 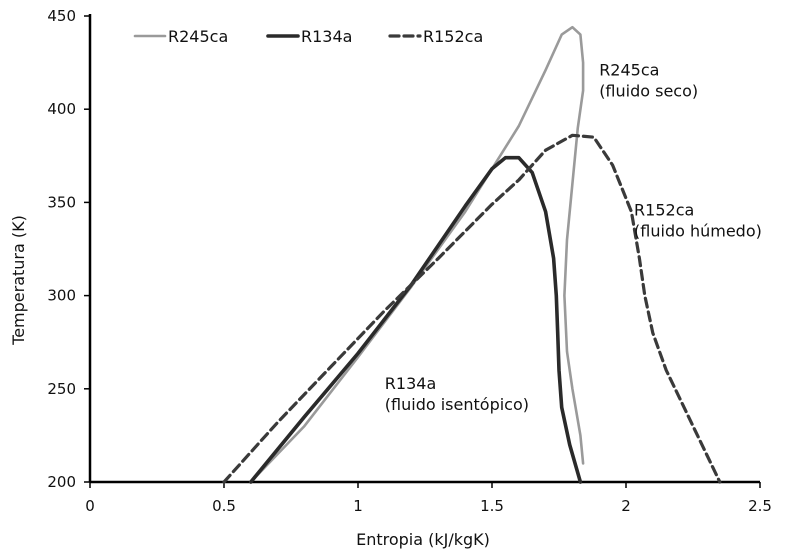 I want to click on y-tick-label: 200, so click(x=61, y=482).